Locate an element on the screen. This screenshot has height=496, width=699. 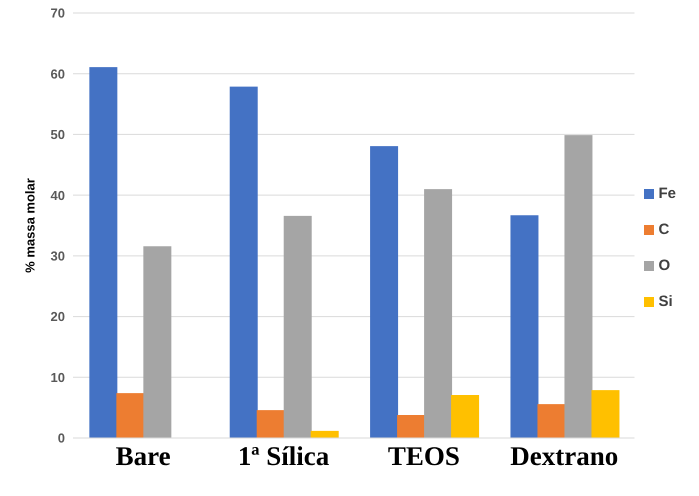
x-tick-label: Dextrano is located at coordinates (564, 456).